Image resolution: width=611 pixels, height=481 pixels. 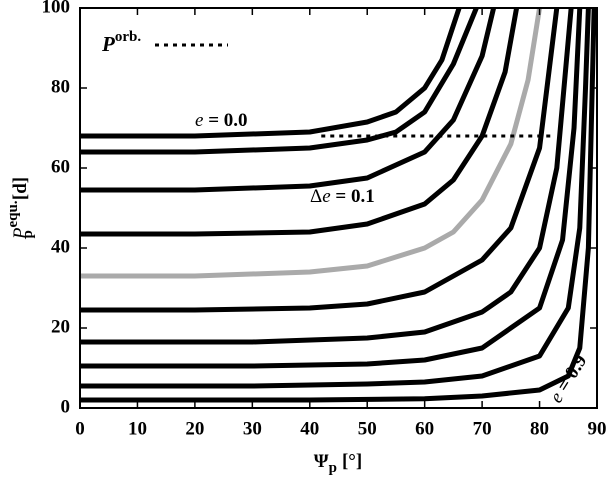 What do you see at coordinates (80, 428) in the screenshot?
I see `x-tick-label: 0` at bounding box center [80, 428].